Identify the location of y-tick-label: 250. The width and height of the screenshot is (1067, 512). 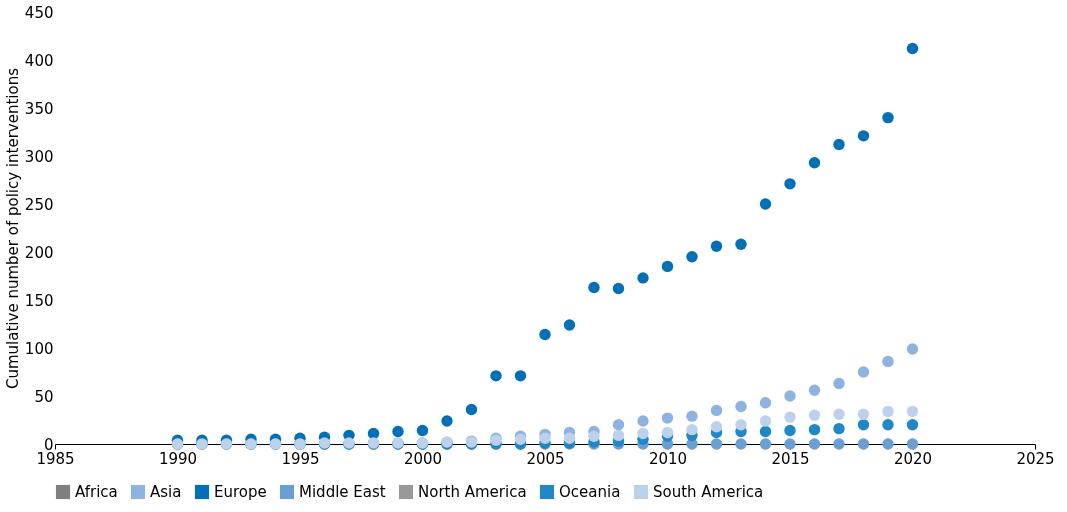
(39, 204).